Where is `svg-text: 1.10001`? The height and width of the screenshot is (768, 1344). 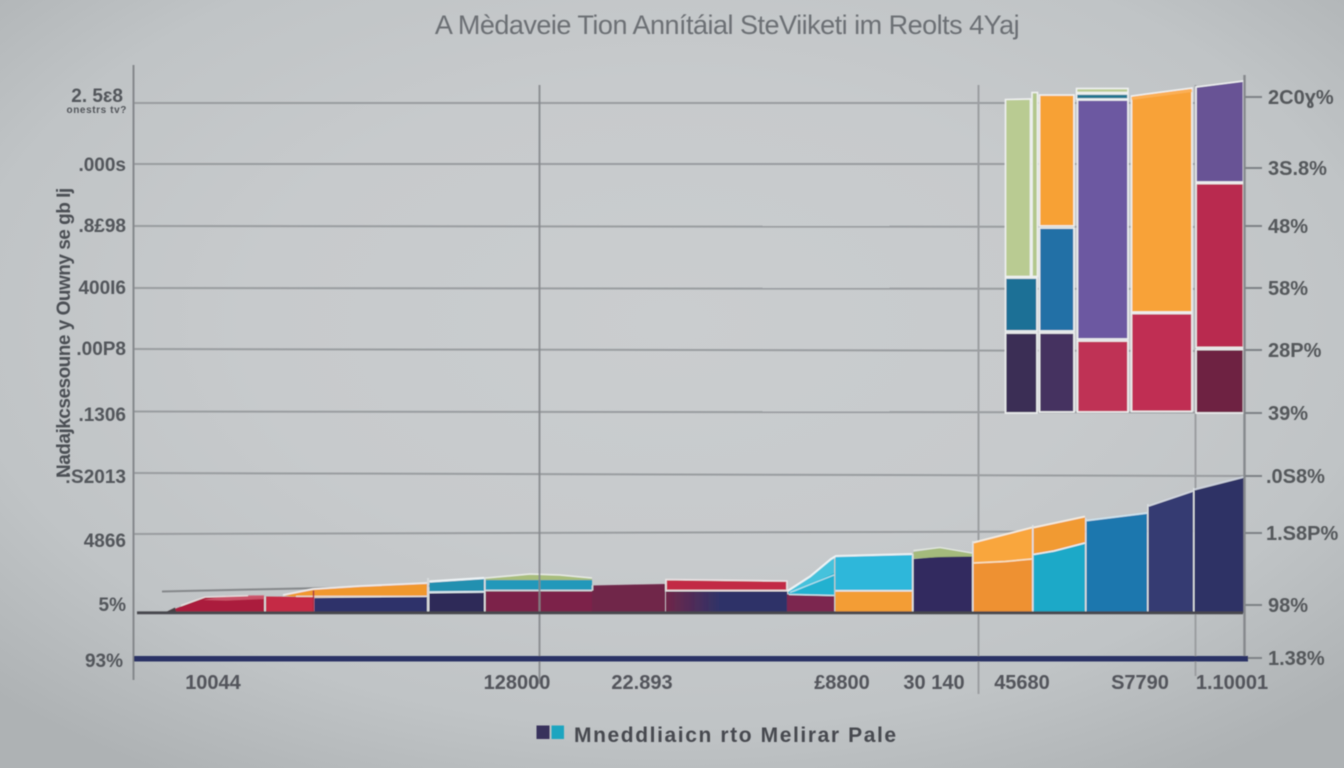
svg-text: 1.10001 is located at coordinates (1232, 683).